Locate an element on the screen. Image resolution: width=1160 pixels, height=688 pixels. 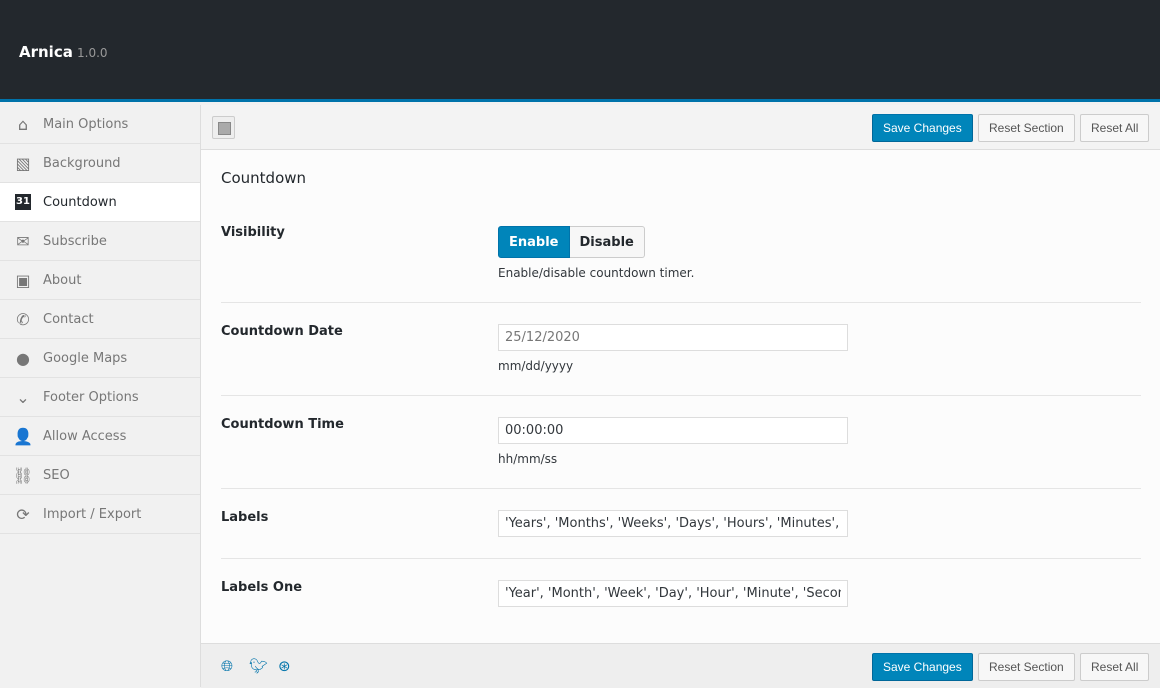
link-icon: ⛓ is located at coordinates (23, 475).